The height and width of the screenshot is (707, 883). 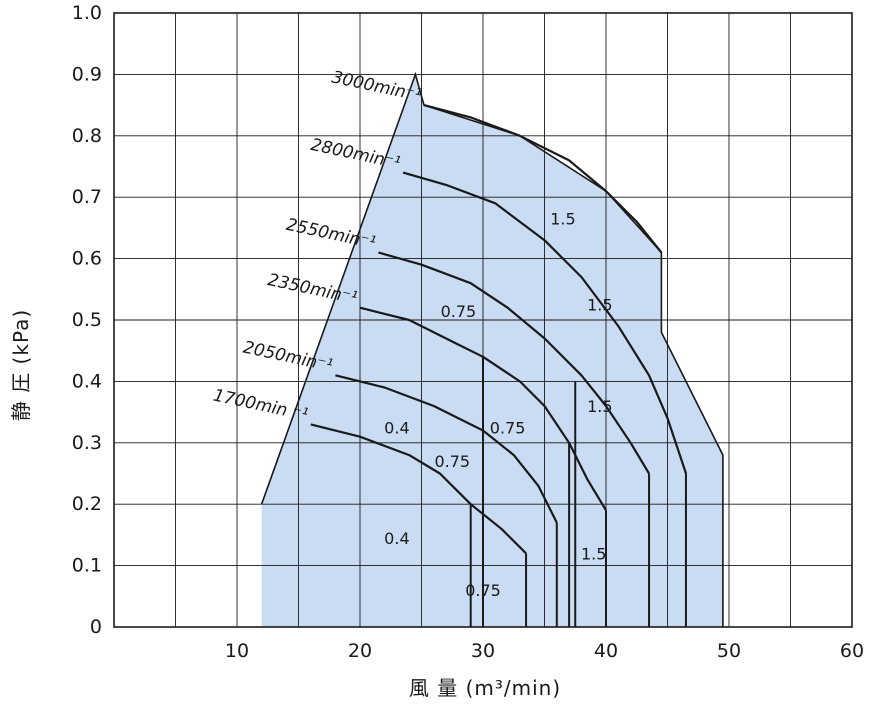 What do you see at coordinates (355, 154) in the screenshot?
I see `speed-label: 2800min⁻¹` at bounding box center [355, 154].